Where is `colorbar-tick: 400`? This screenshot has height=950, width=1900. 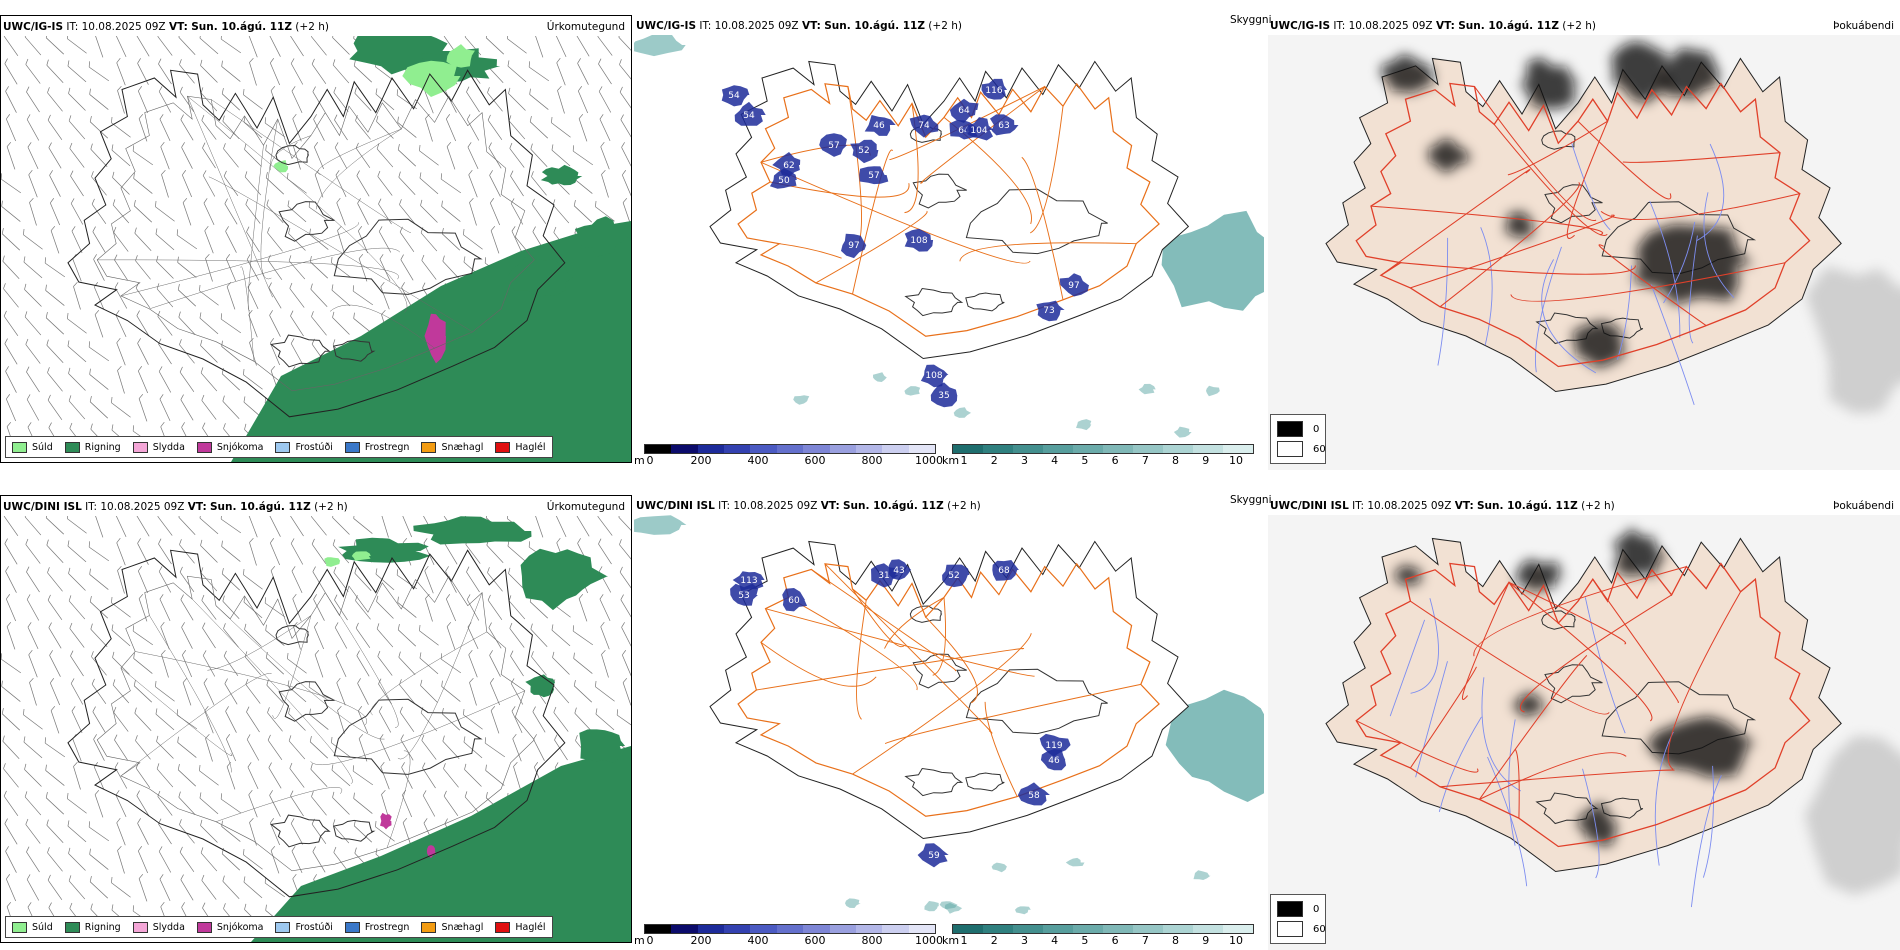 colorbar-tick: 400 is located at coordinates (758, 940).